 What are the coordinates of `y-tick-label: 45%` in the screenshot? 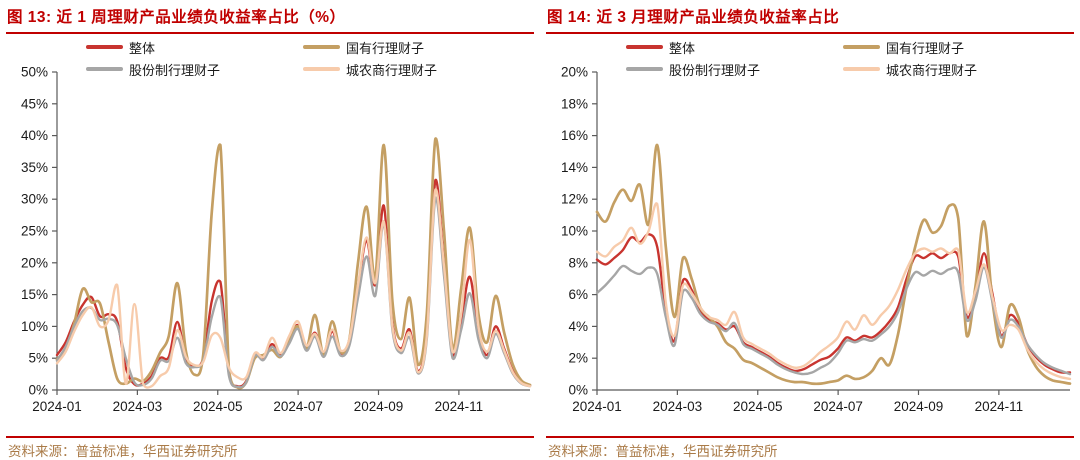 It's located at (34, 103).